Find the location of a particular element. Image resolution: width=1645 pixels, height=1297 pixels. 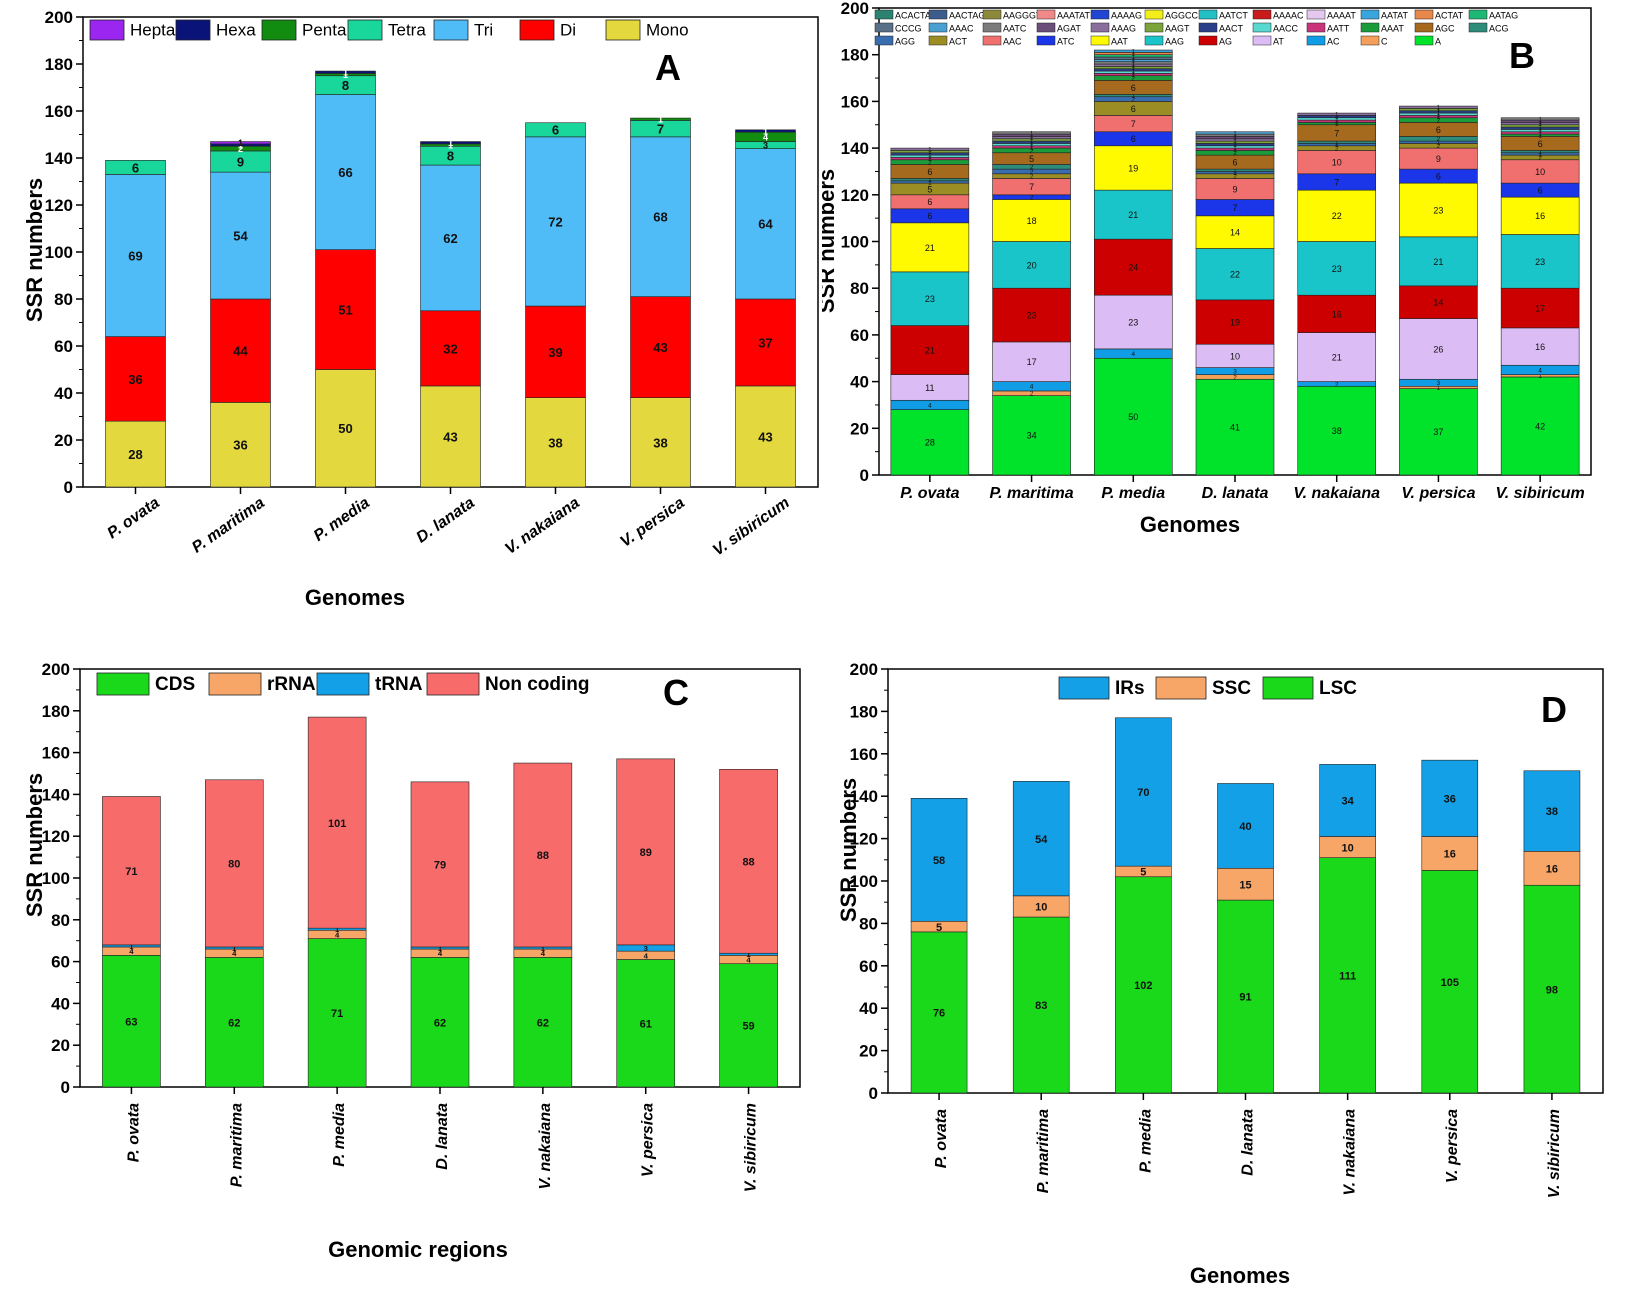

panel-c-data-label-cds-v-persica: 61 is located at coordinates (646, 1024).